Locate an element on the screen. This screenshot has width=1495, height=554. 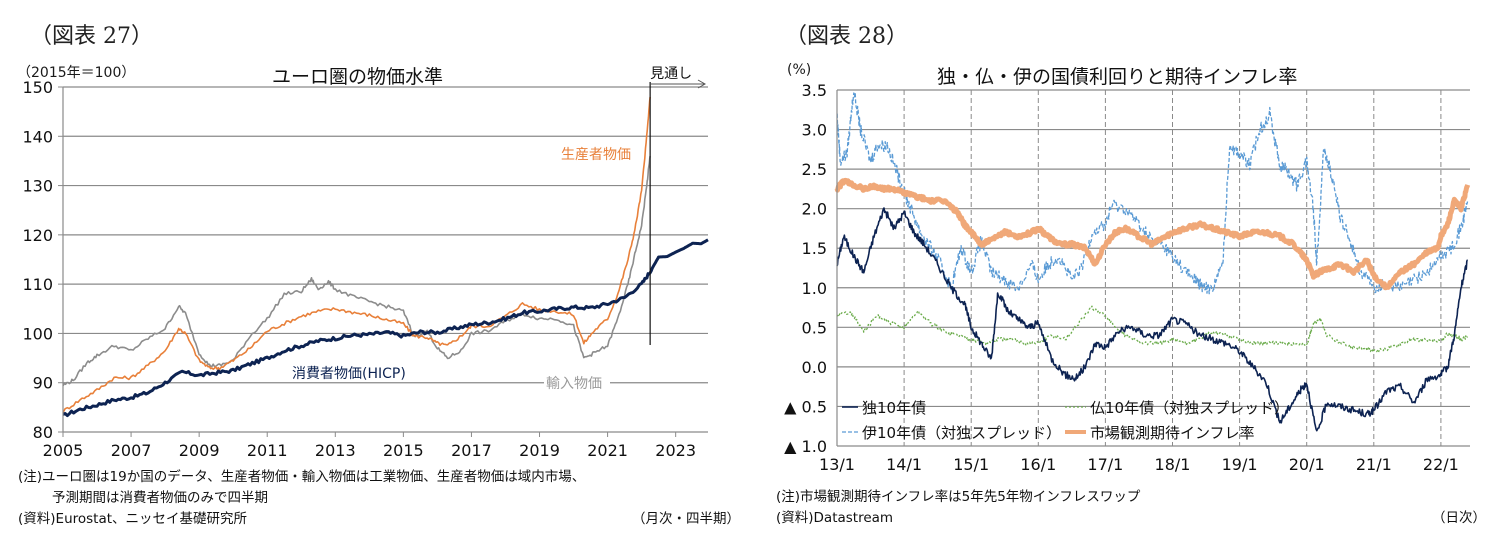
y-tick-label: 2.0 is located at coordinates (814, 209).